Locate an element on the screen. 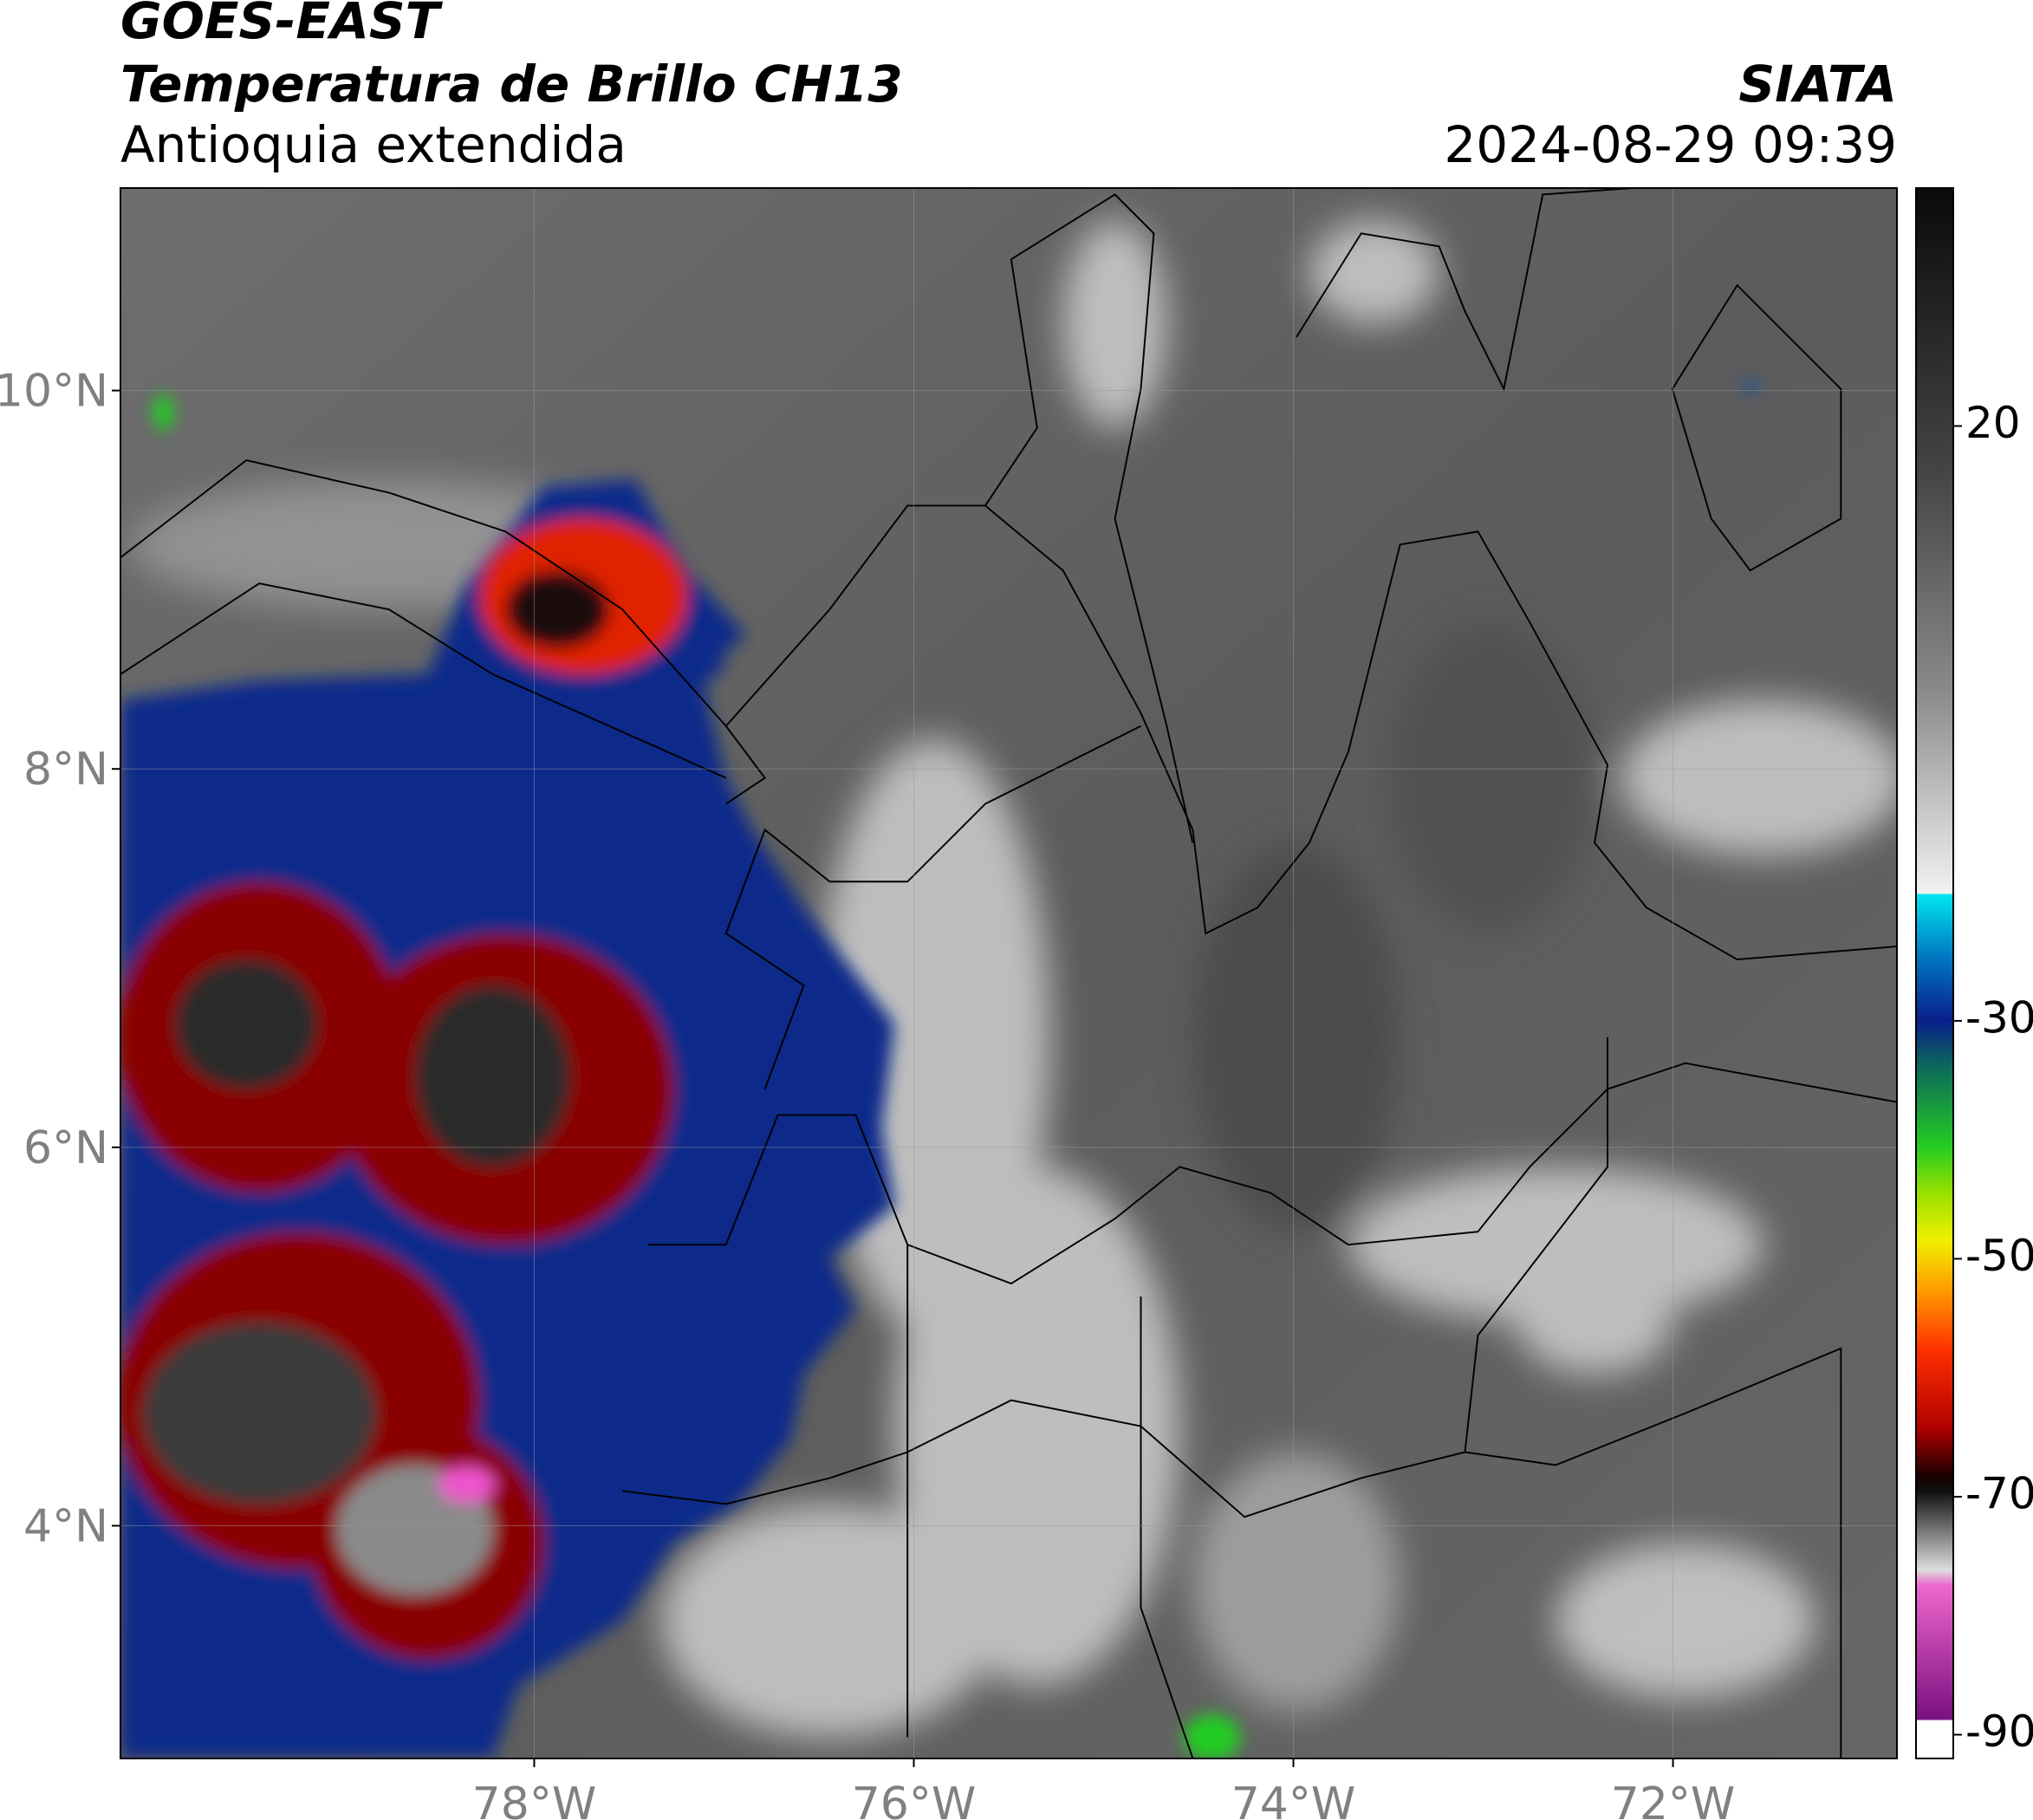  subtitle: Temperatura de Brillo CH13 is located at coordinates (512, 84).